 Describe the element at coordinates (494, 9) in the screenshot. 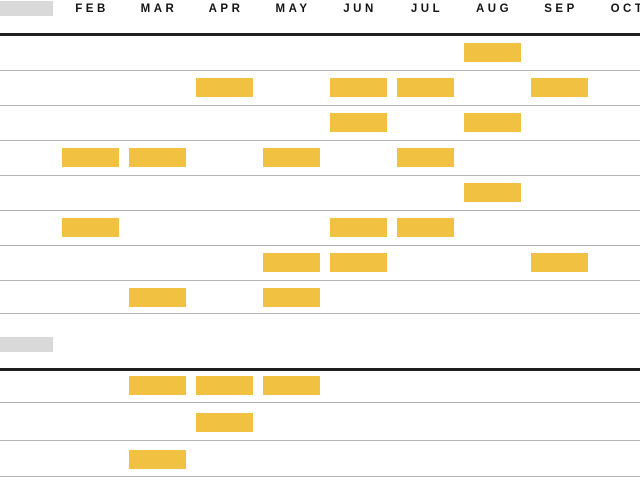

I see `month-label-aug: AUG` at that location.